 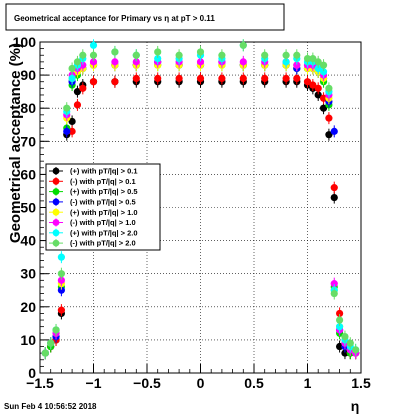 What do you see at coordinates (28, 307) in the screenshot?
I see `y-tick-label: 20` at bounding box center [28, 307].